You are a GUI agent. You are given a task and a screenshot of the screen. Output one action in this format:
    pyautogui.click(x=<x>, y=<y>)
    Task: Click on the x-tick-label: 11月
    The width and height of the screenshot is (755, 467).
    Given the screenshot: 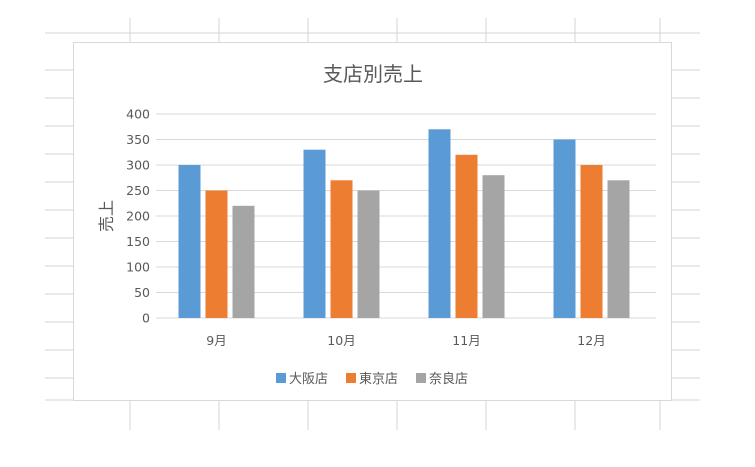 What is the action you would take?
    pyautogui.click(x=466, y=340)
    